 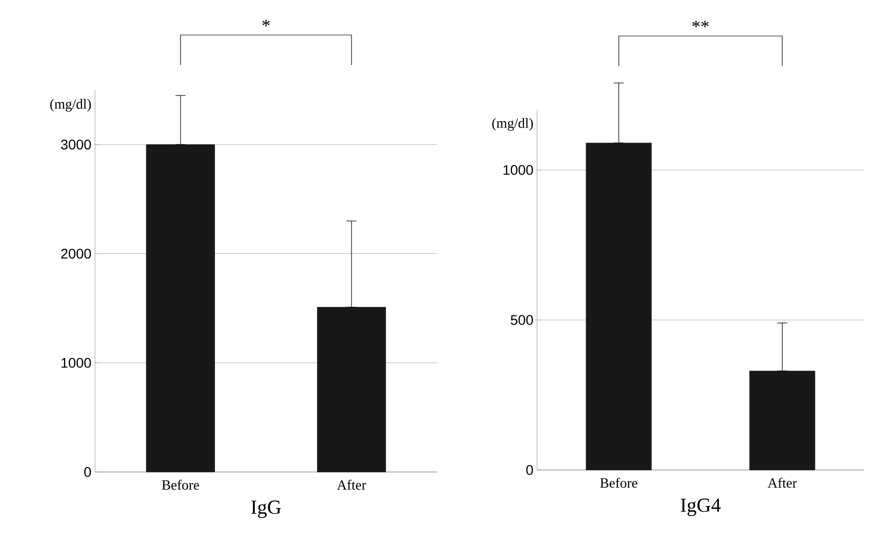 What do you see at coordinates (266, 509) in the screenshot?
I see `x-axis-title: IgG` at bounding box center [266, 509].